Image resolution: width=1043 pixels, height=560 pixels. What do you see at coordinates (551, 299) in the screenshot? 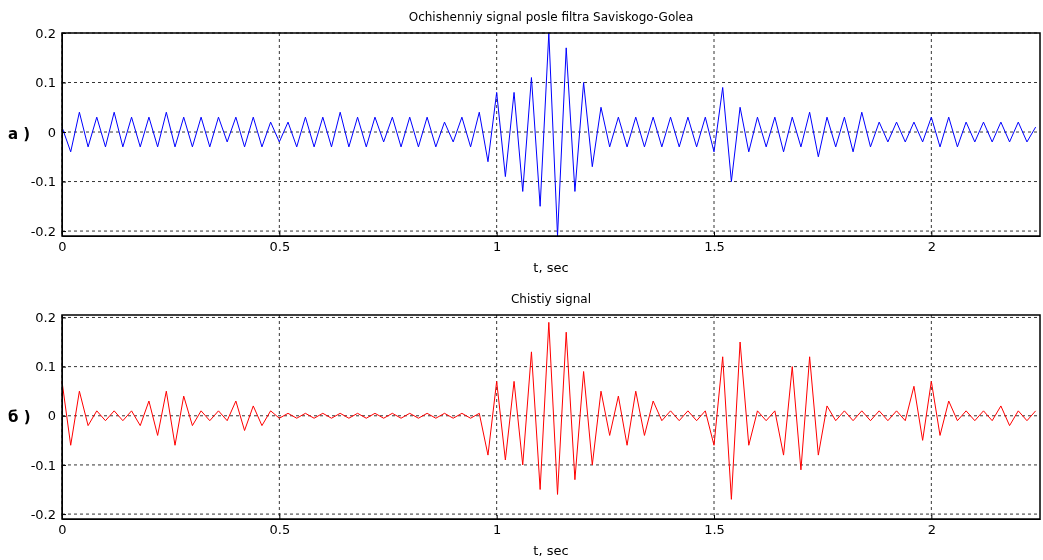
I see `chart-title: Chistiy signal` at bounding box center [551, 299].